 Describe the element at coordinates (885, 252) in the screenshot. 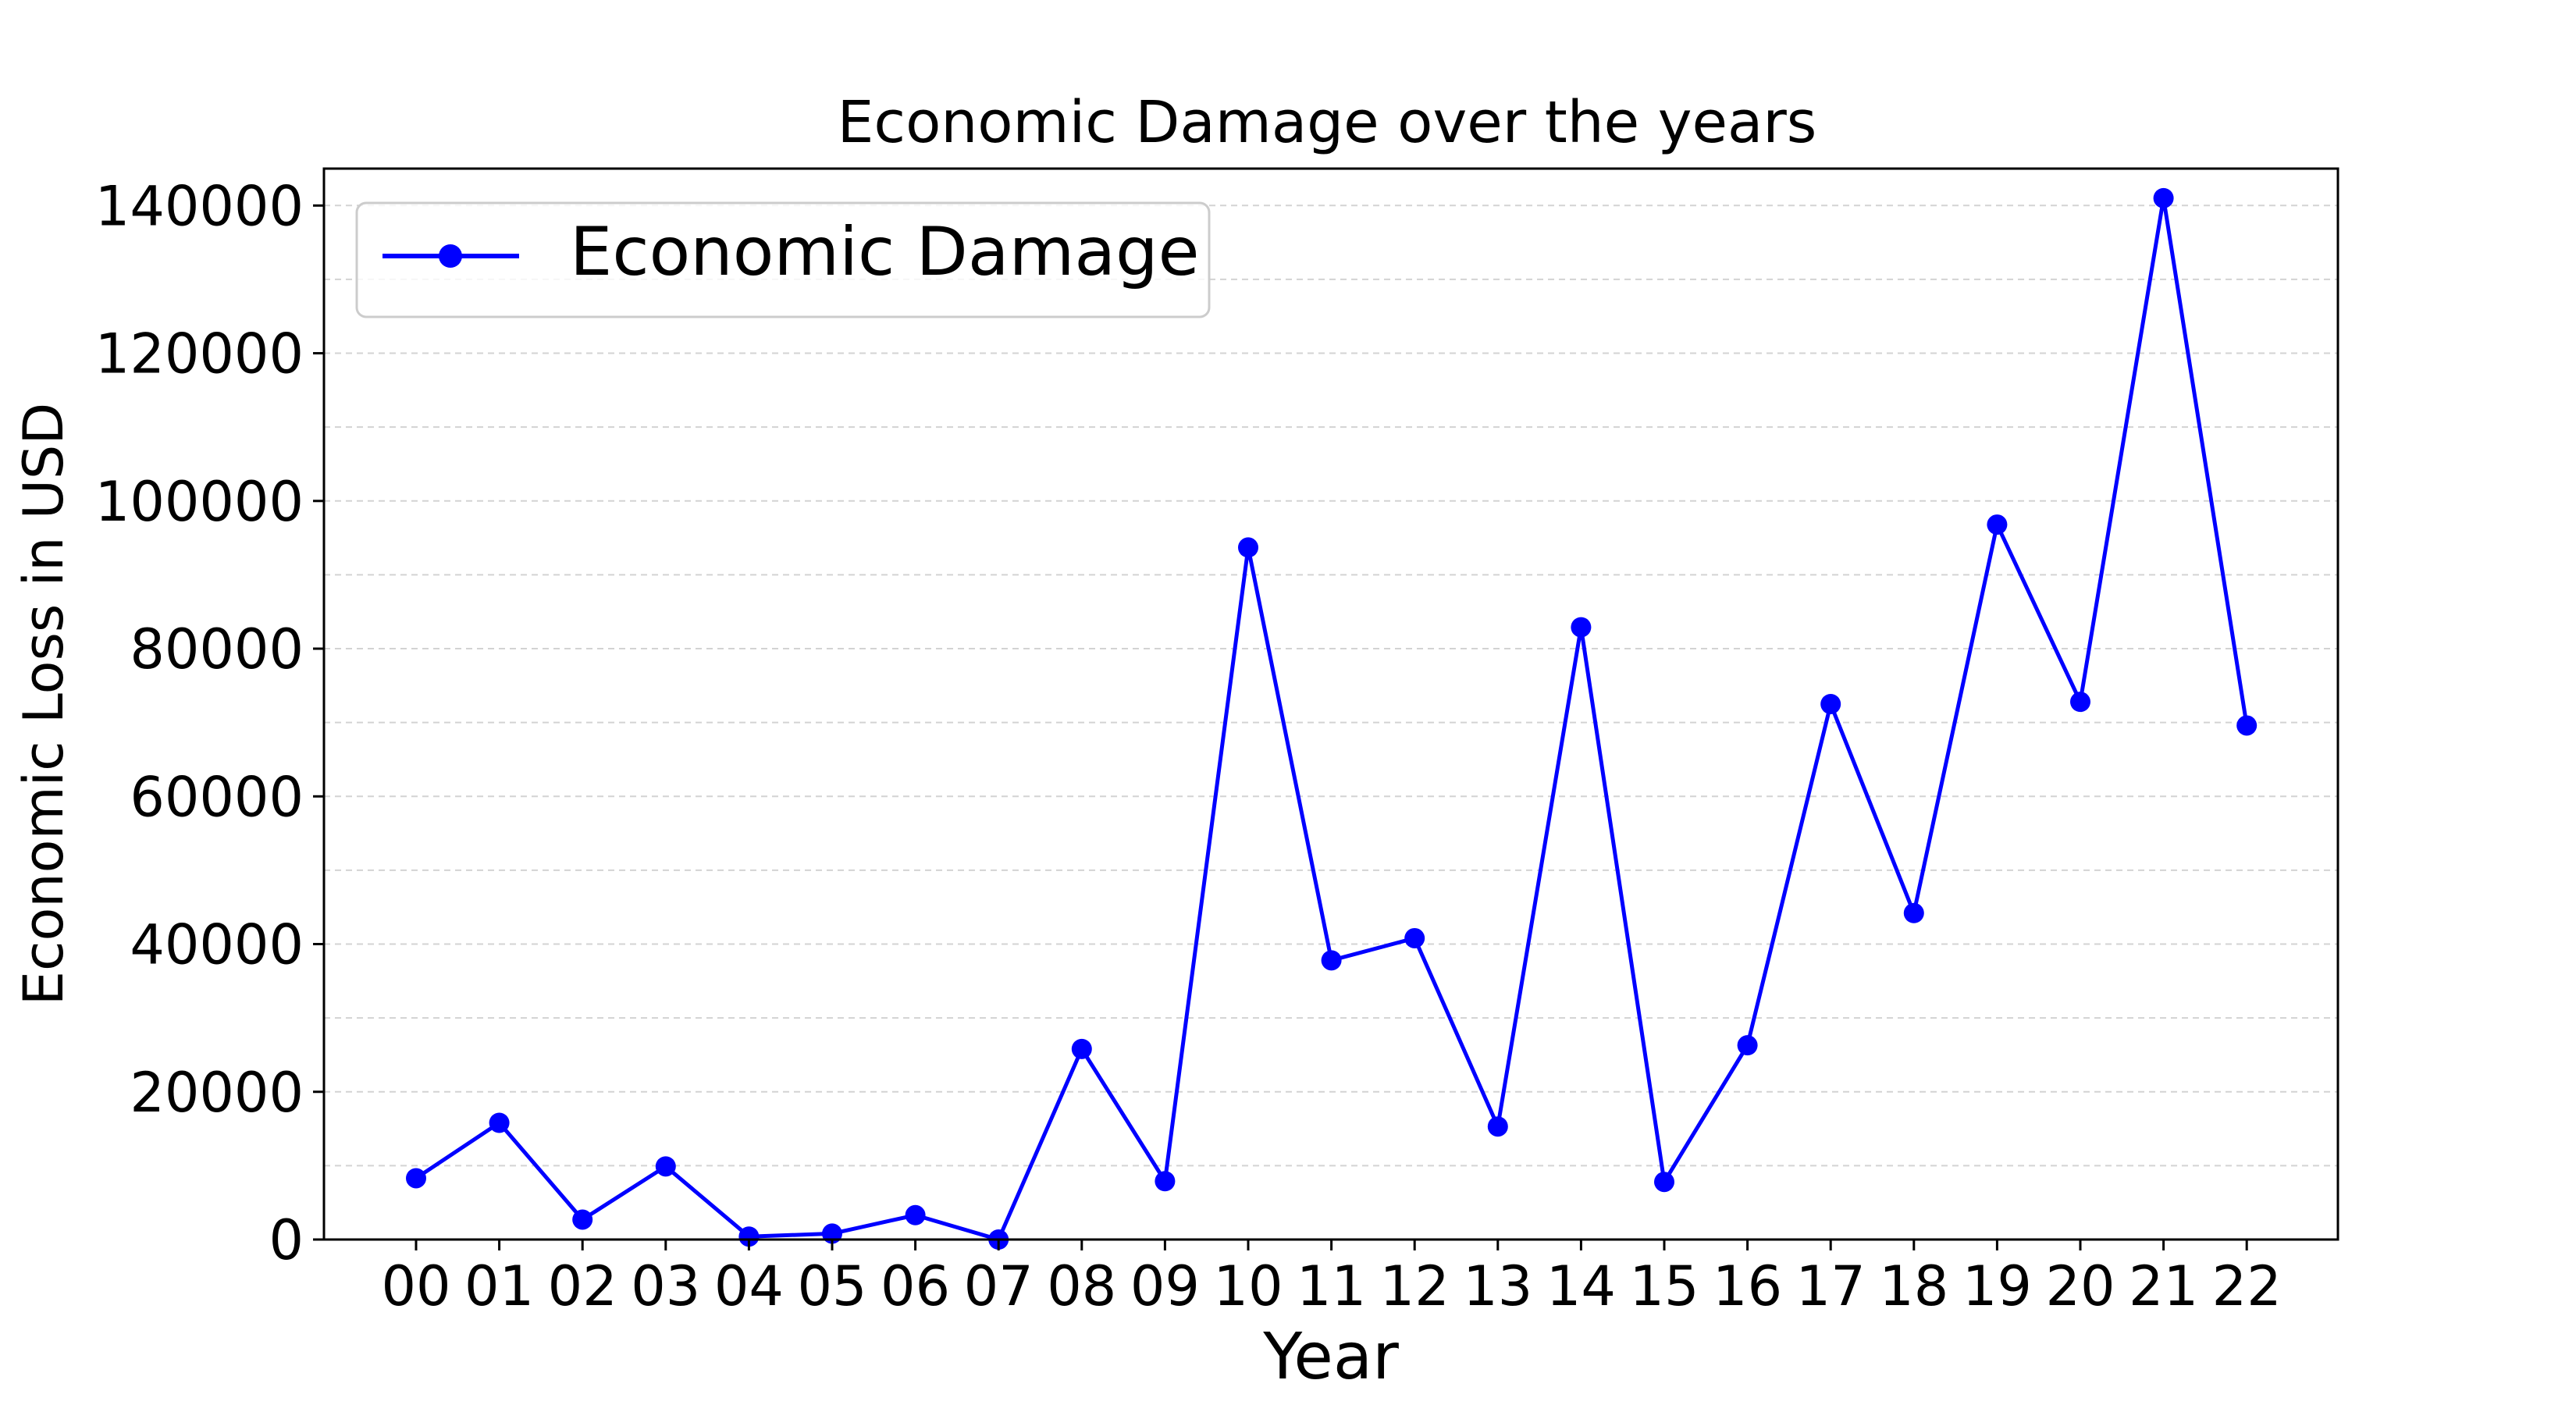

I see `legend-label: Economic Damage` at that location.